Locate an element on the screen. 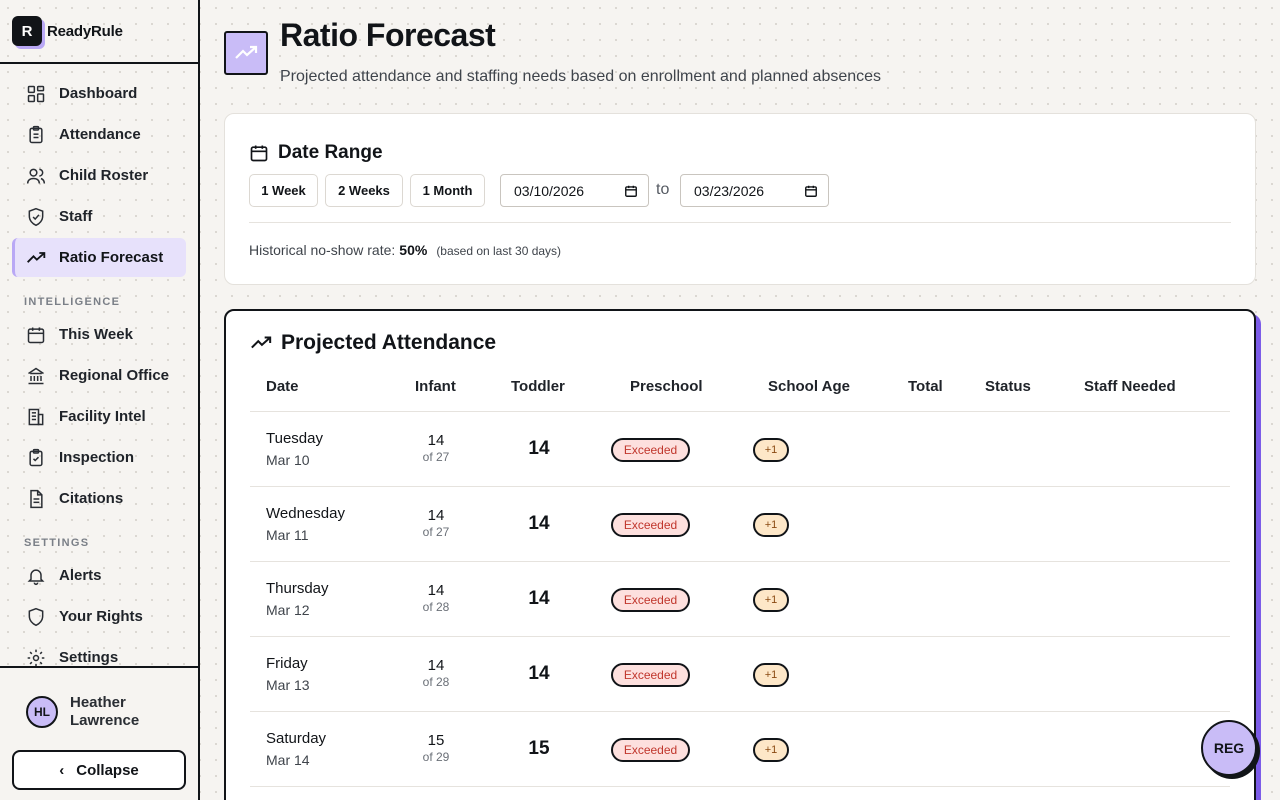  collapse-button: ‹ Collapse is located at coordinates (99, 770).